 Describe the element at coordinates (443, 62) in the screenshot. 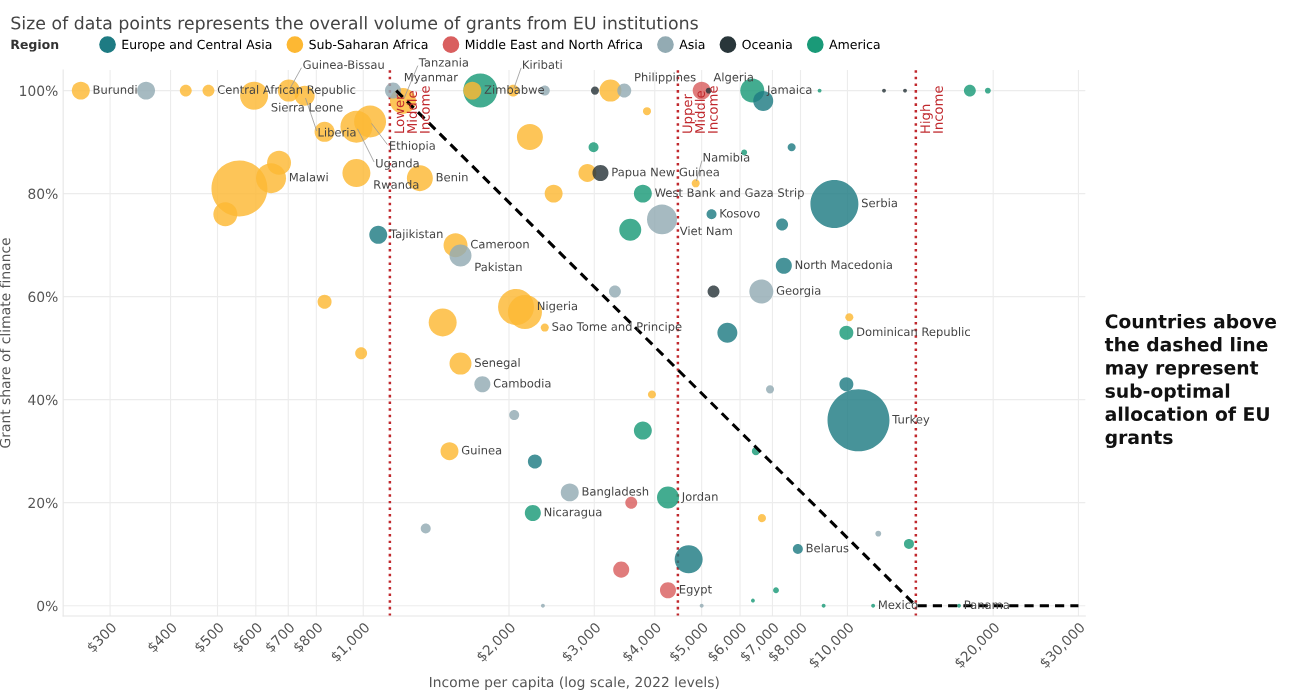

I see `annotation: Tanzania` at that location.